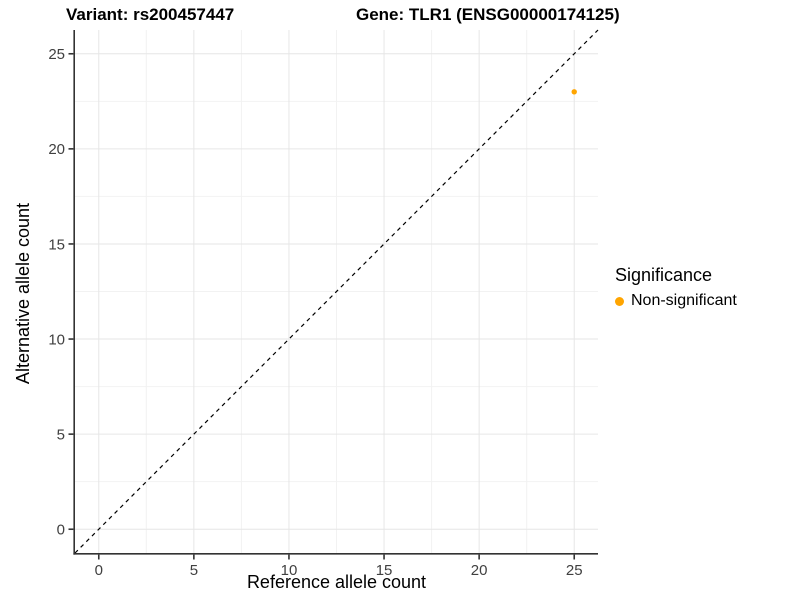 The image size is (800, 600). Describe the element at coordinates (574, 92) in the screenshot. I see `data-point` at that location.